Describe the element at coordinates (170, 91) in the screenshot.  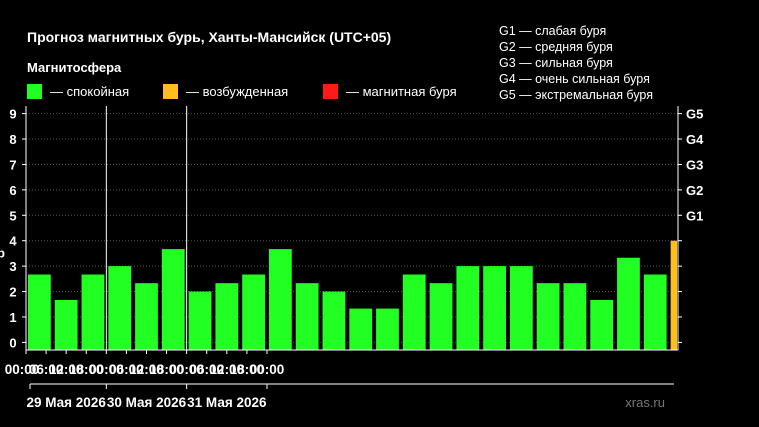
I see `legend-swatch-excited` at that location.